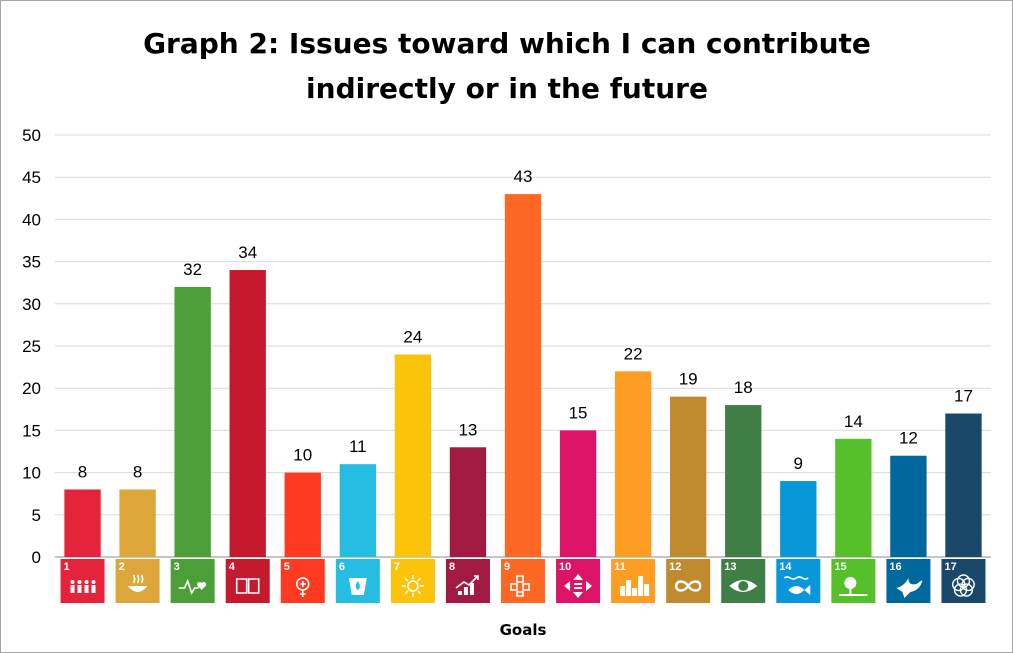 This screenshot has height=653, width=1013. Describe the element at coordinates (853, 581) in the screenshot. I see `tree-icon: 15` at that location.